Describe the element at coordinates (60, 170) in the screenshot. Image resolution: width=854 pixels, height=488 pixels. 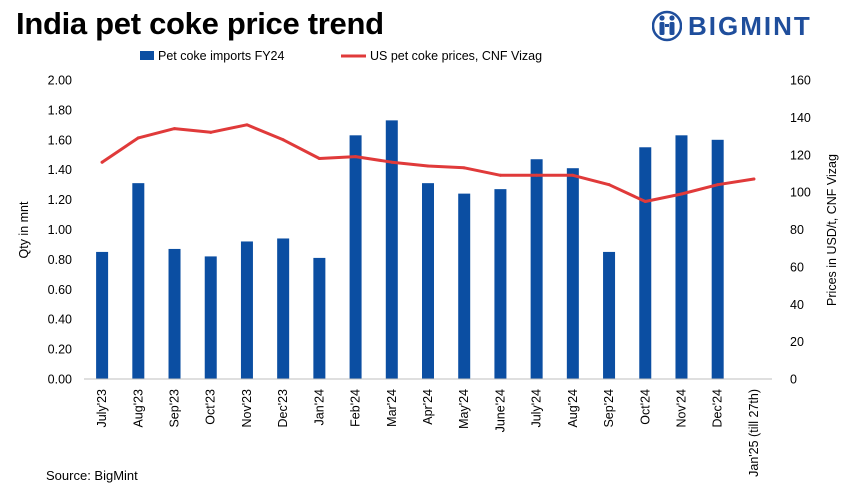
I see `y-tick-label: 1.40` at that location.